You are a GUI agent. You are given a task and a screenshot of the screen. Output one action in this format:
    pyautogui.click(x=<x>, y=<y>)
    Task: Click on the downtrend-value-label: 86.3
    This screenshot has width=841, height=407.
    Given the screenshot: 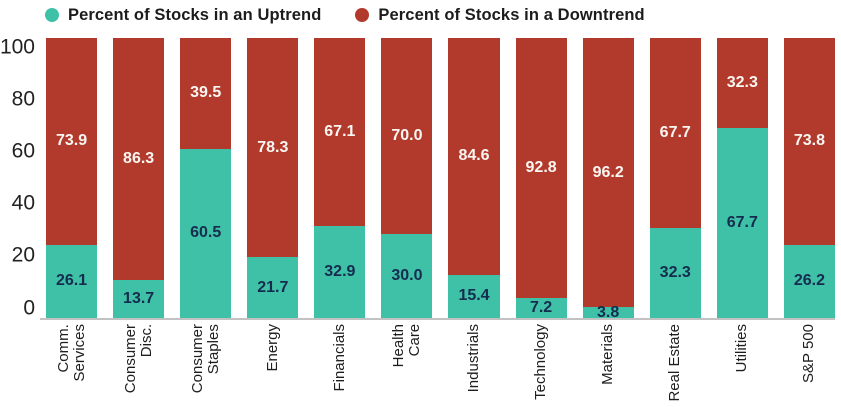 What is the action you would take?
    pyautogui.click(x=139, y=158)
    